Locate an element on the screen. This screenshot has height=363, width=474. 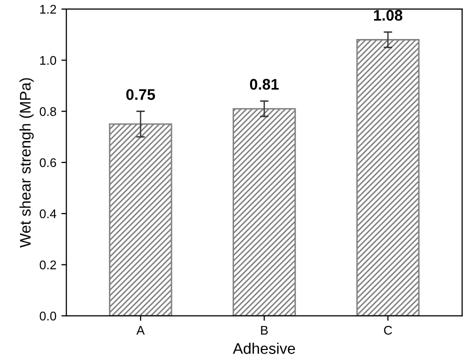
y-axis-title: Wet shear strengh (MPa) is located at coordinates (26, 163).